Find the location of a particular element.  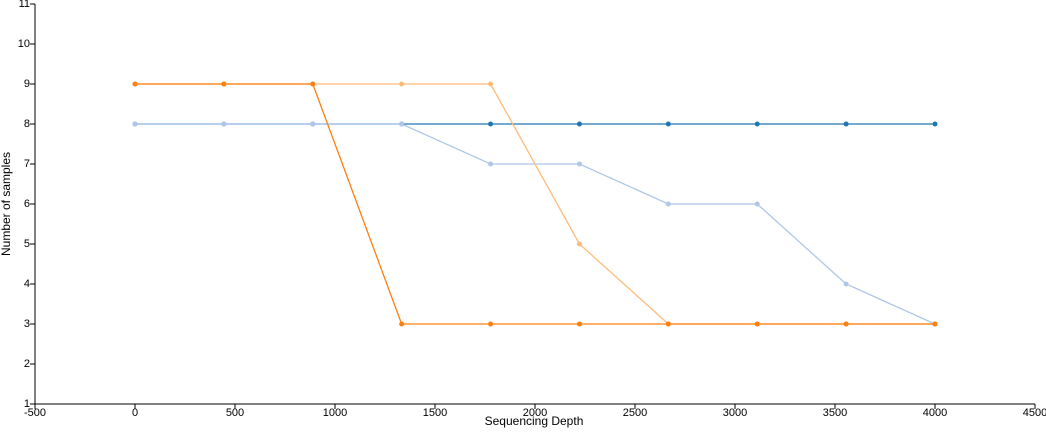

y-tick-label: 9 is located at coordinates (27, 84).